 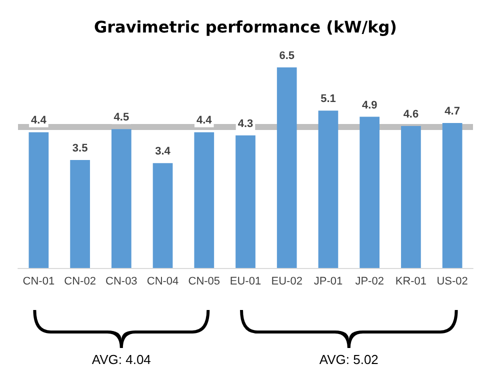 I want to click on x-tick-label: EU-02, so click(x=286, y=282).